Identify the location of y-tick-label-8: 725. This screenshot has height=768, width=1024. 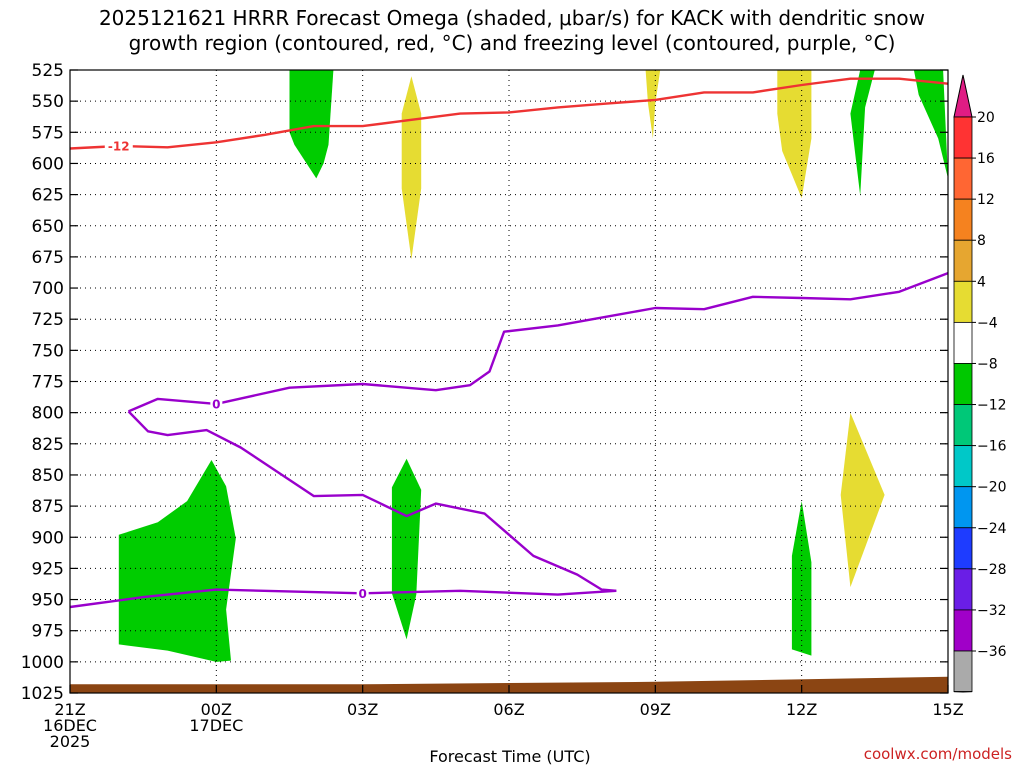
(48, 320).